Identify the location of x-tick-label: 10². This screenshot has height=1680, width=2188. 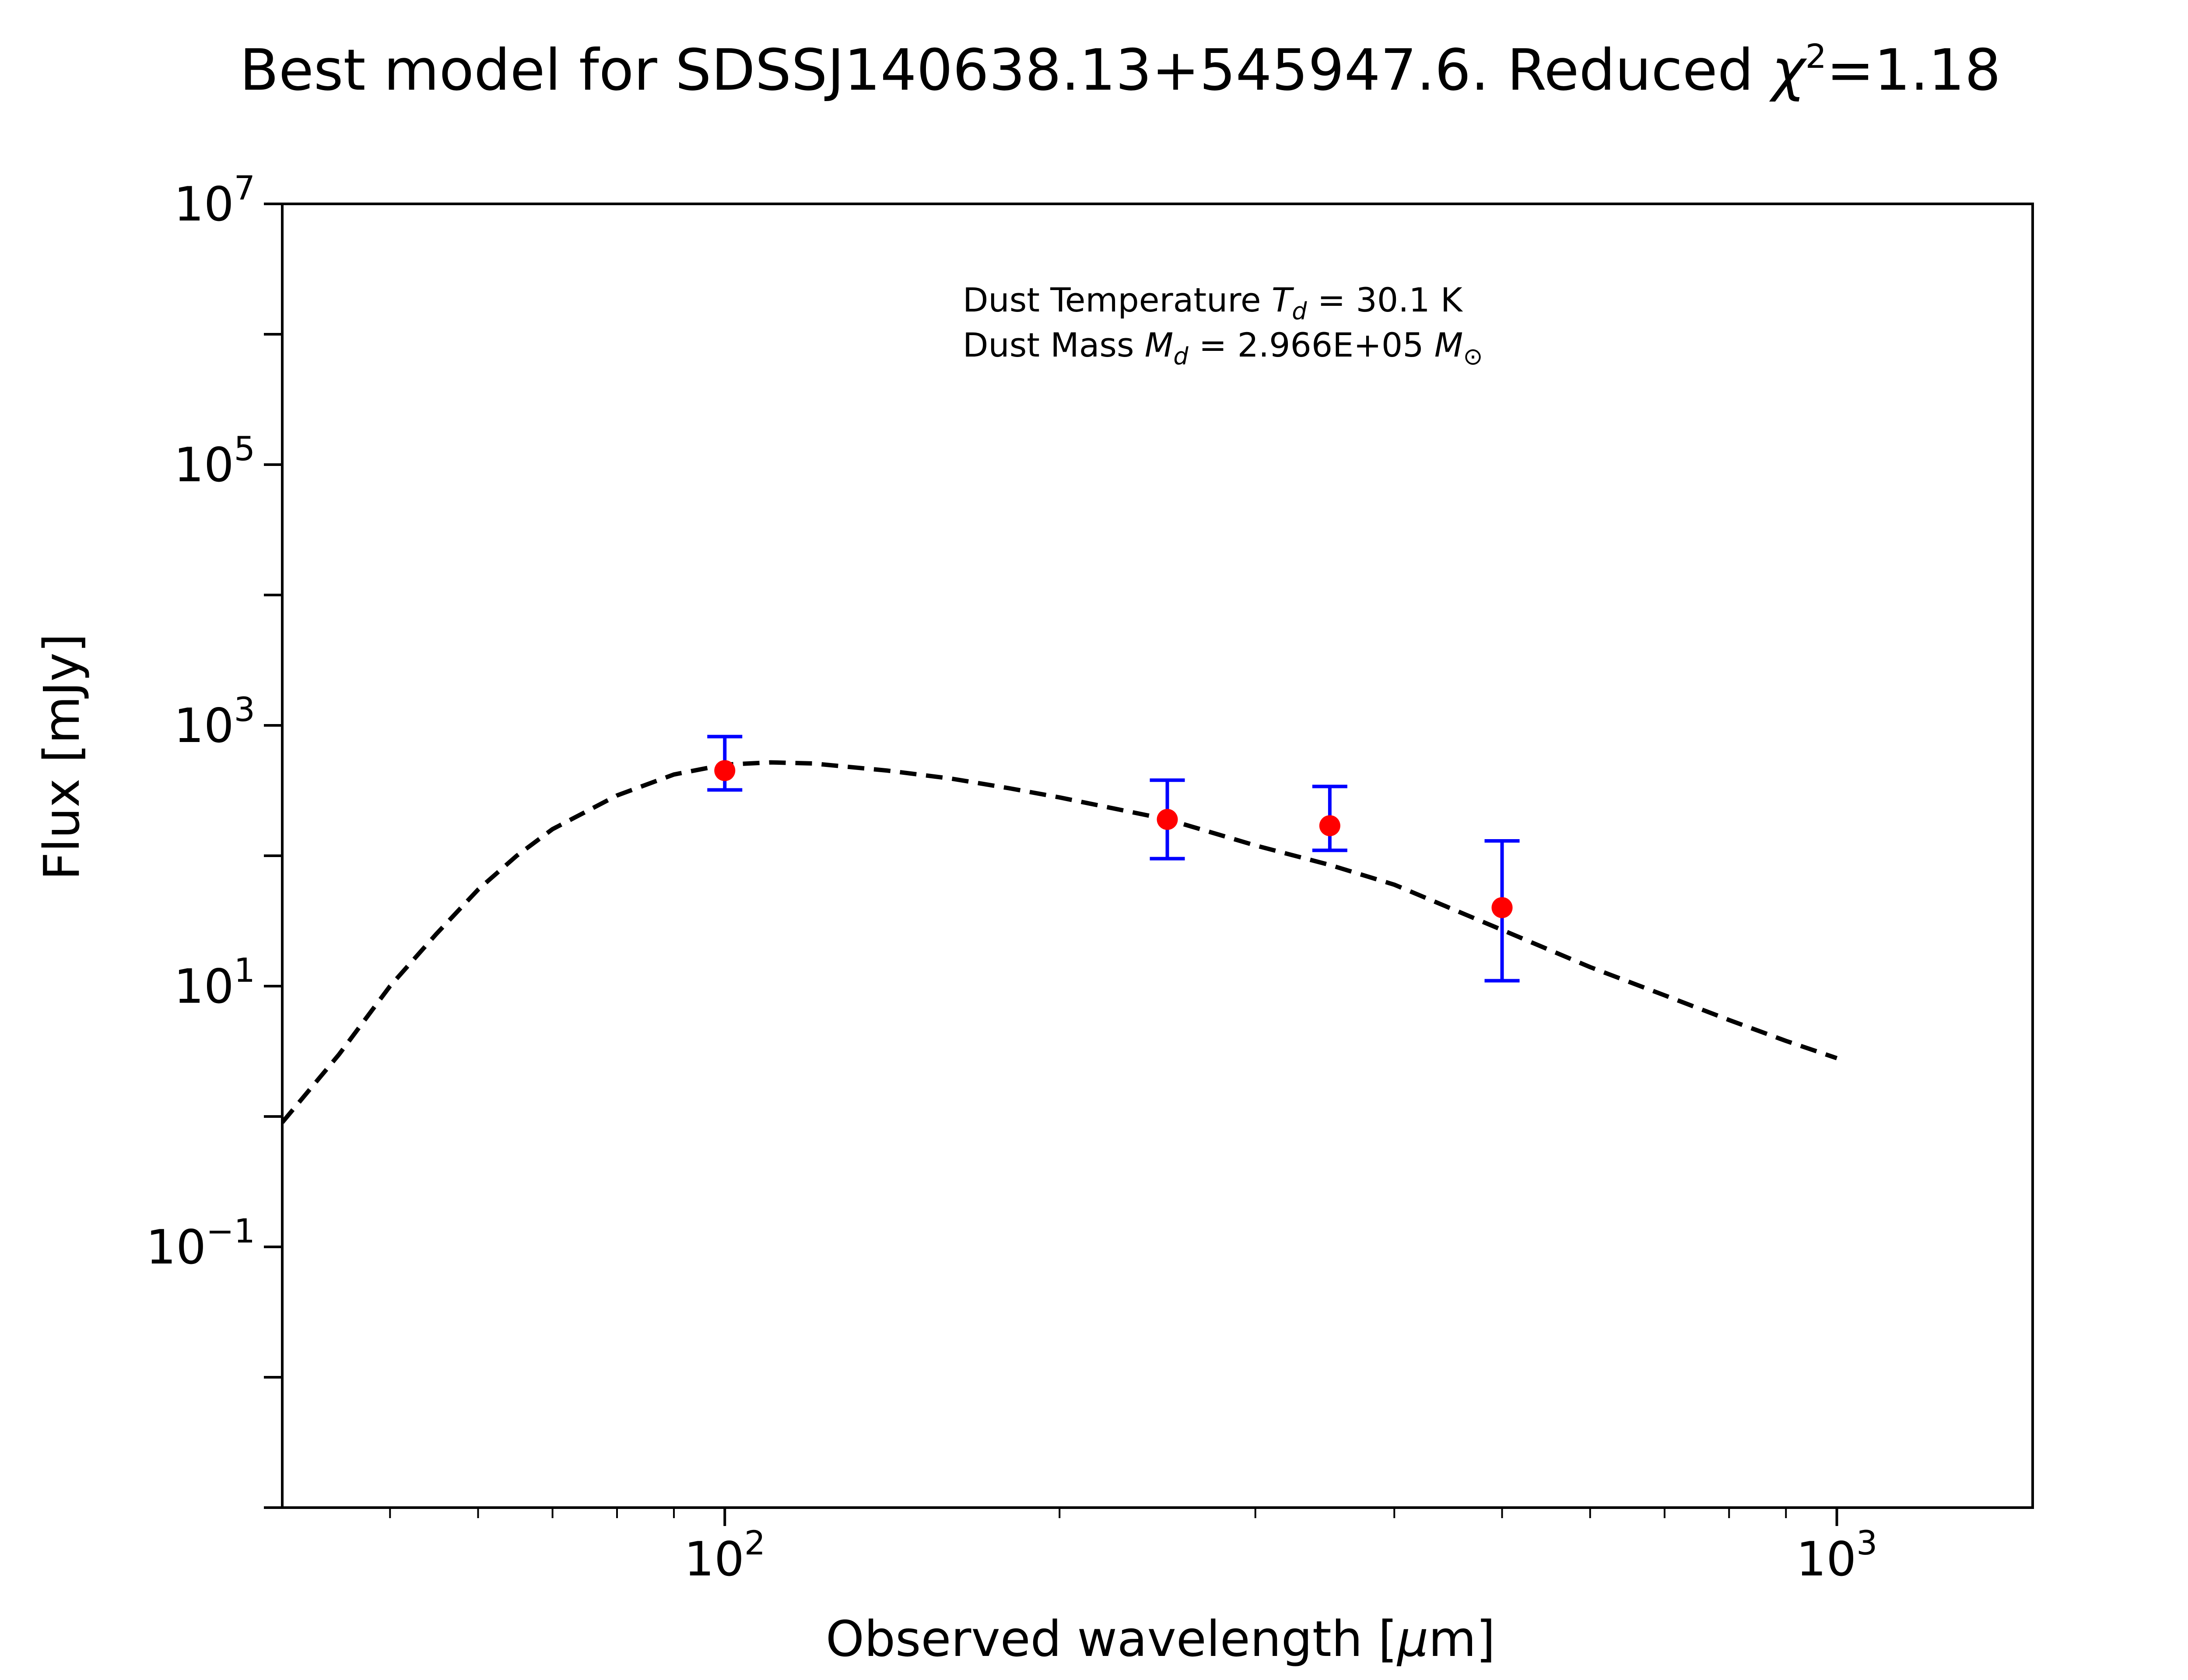
(724, 1555).